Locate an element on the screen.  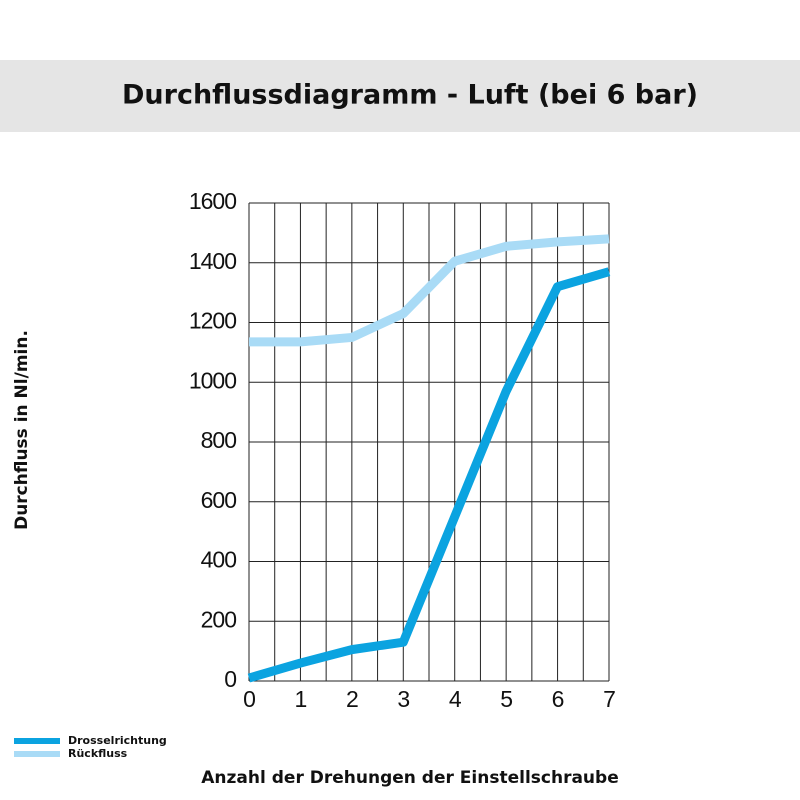
y-axis-label: Durchfluss in Nl/min. is located at coordinates (22, 430).